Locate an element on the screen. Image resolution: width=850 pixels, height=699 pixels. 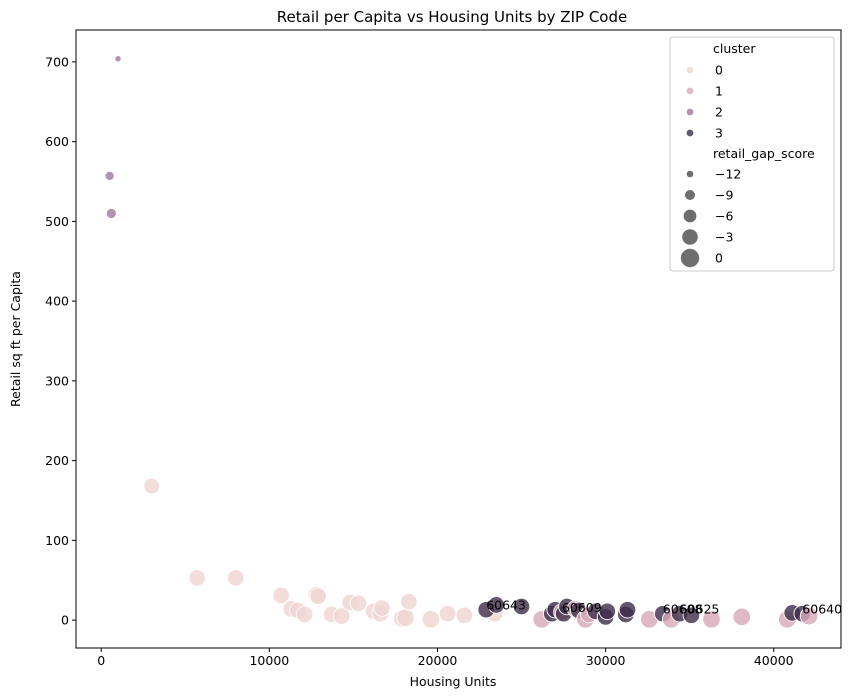
point-label: 60625 is located at coordinates (700, 609).